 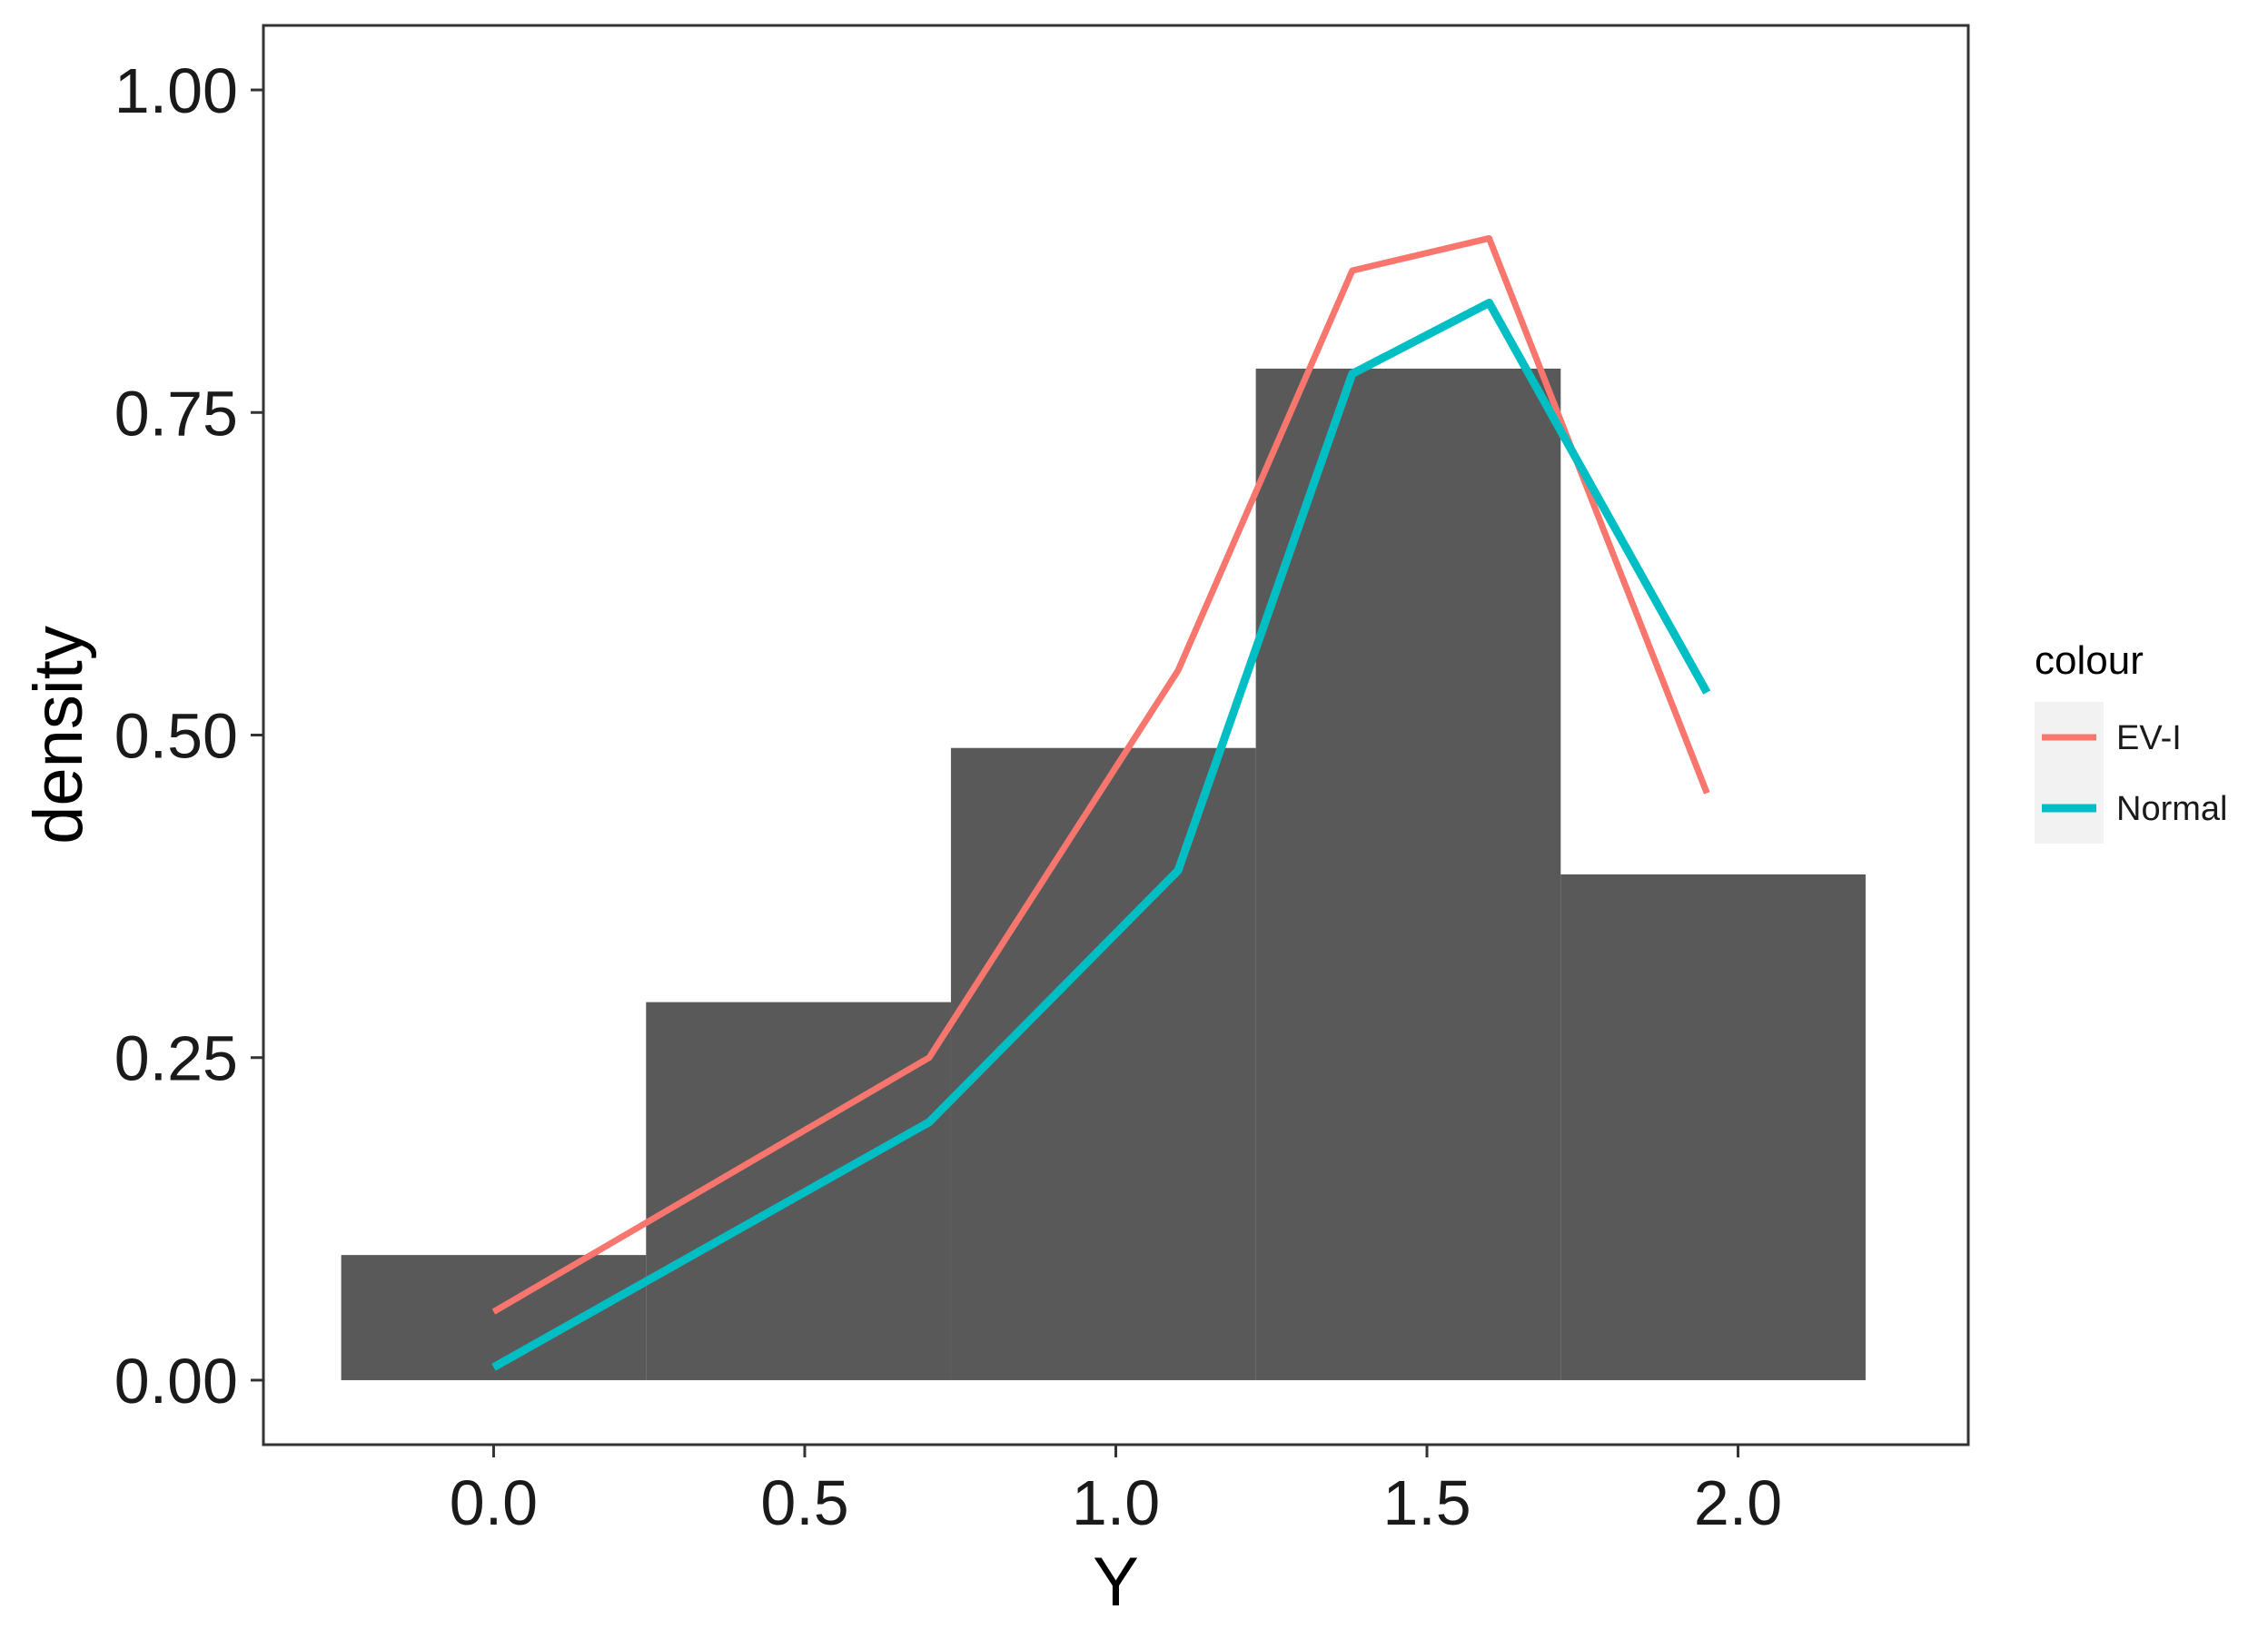 I want to click on legend-label: Normal, so click(x=2171, y=809).